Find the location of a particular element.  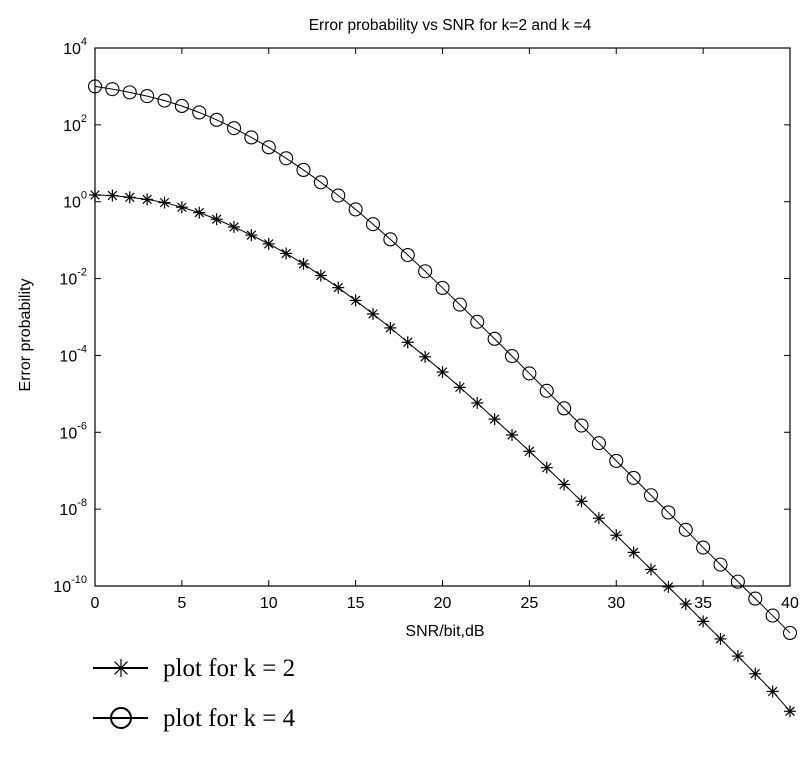

y-tick-exponent: -6 is located at coordinates (82, 426).